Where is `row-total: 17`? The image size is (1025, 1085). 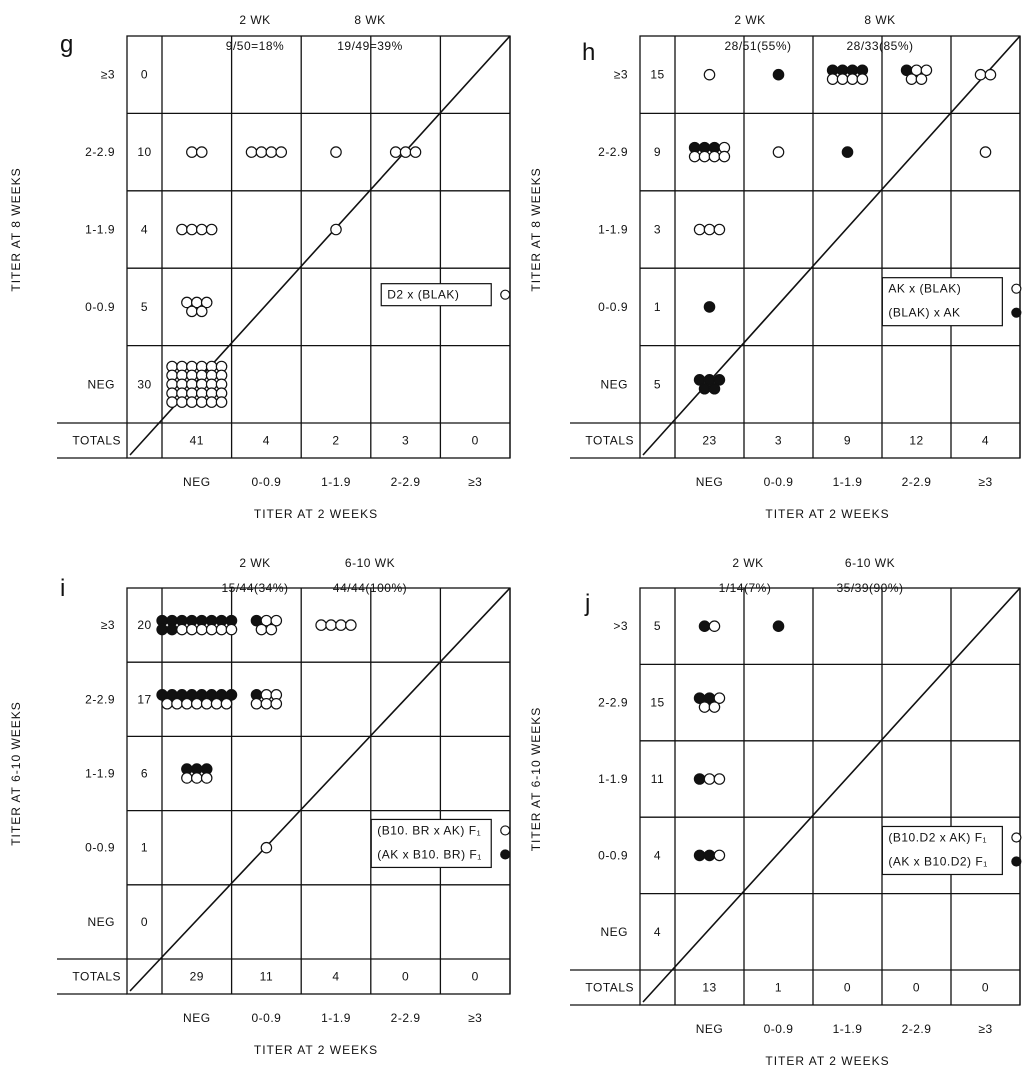 row-total: 17 is located at coordinates (144, 699).